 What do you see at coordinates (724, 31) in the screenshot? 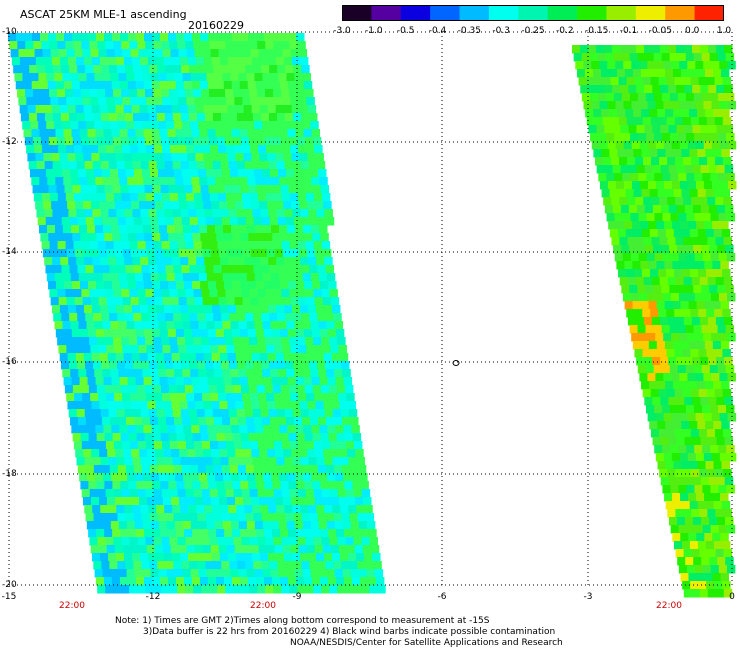
I see `colorbar-tick-label: 1.0` at bounding box center [724, 31].